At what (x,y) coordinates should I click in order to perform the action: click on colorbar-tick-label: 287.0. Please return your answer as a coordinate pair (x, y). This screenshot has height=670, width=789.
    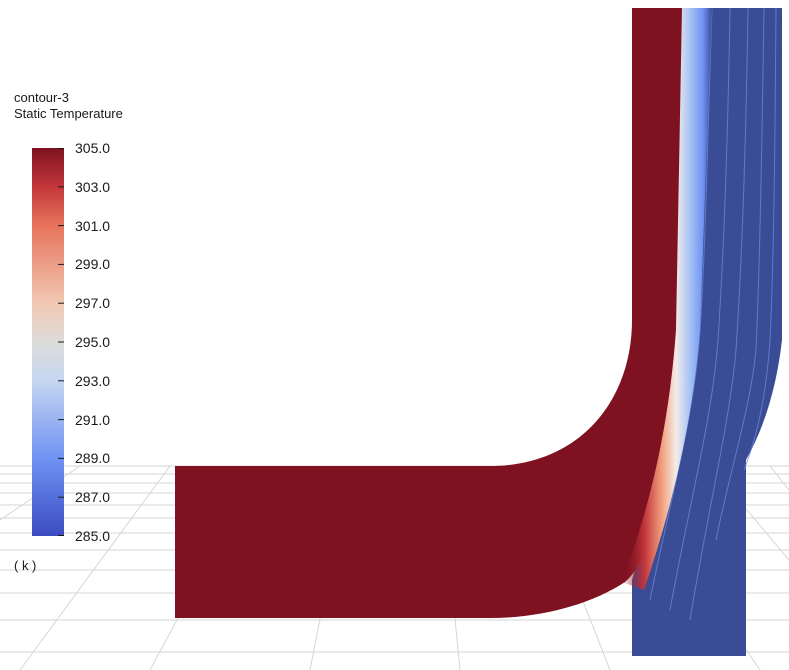
    Looking at the image, I should click on (93, 497).